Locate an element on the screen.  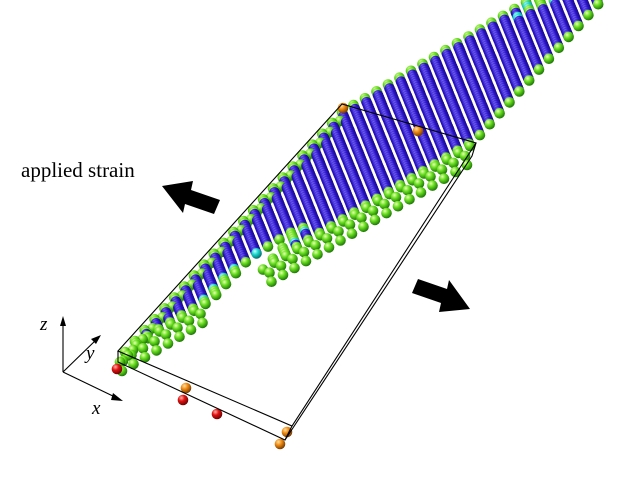
axis-x-label: x is located at coordinates (96, 408).